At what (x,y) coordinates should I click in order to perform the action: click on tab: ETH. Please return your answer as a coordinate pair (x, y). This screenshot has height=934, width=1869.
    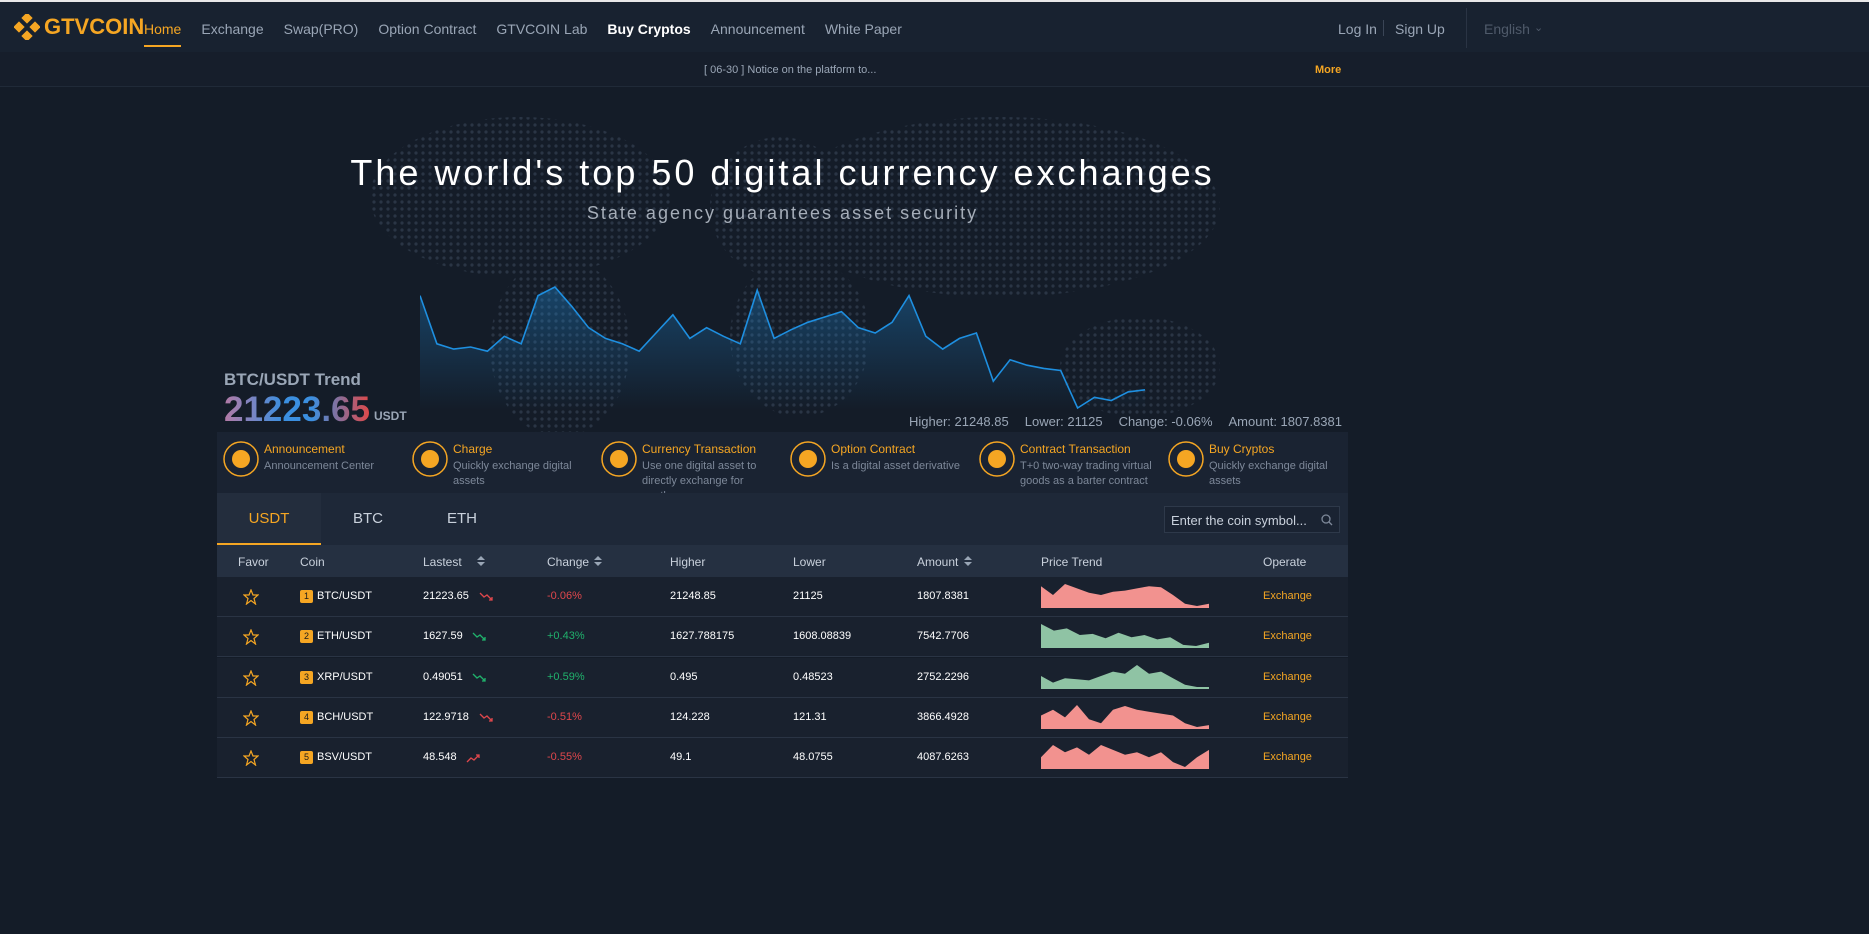
    Looking at the image, I should click on (462, 518).